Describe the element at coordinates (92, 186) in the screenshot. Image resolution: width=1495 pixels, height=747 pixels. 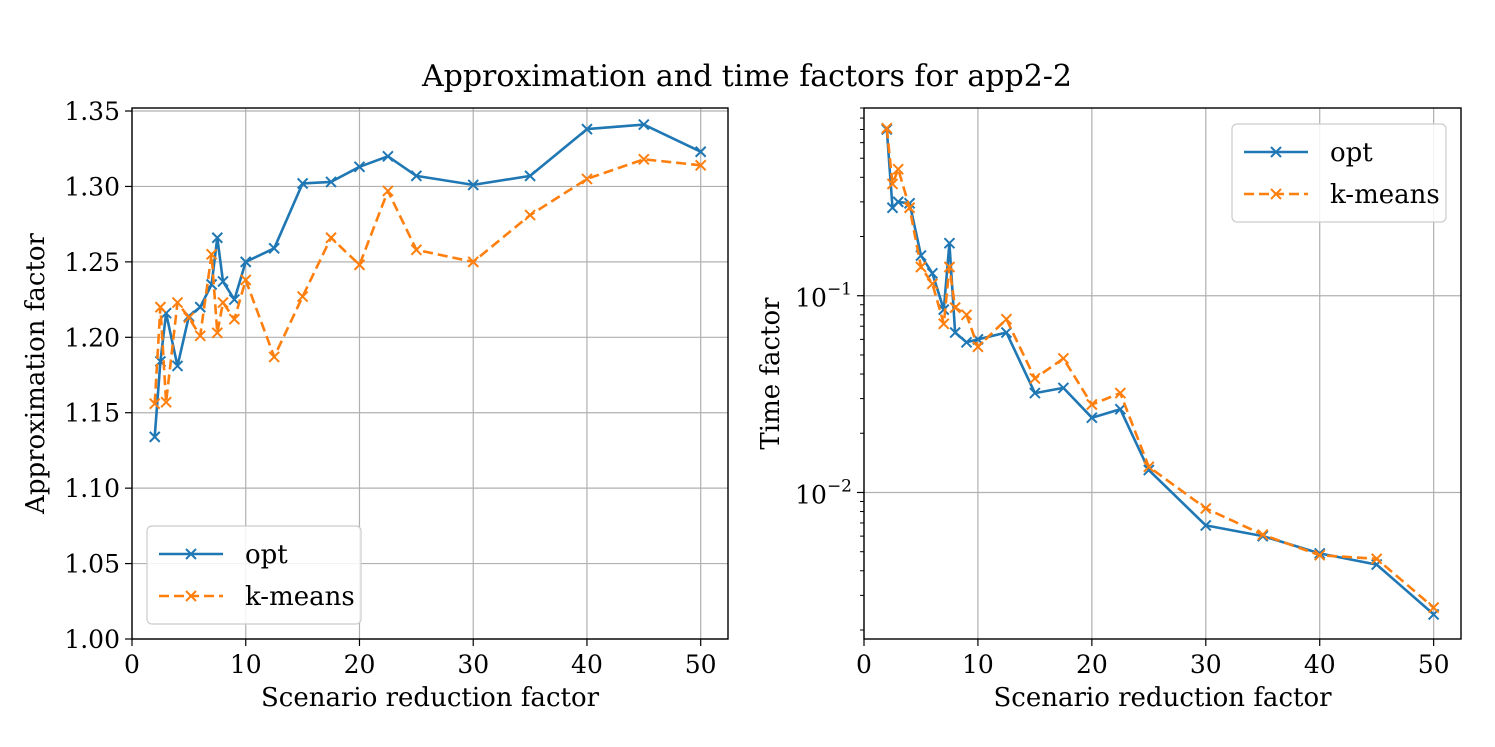
I see `y-tick-label: 1.30` at that location.